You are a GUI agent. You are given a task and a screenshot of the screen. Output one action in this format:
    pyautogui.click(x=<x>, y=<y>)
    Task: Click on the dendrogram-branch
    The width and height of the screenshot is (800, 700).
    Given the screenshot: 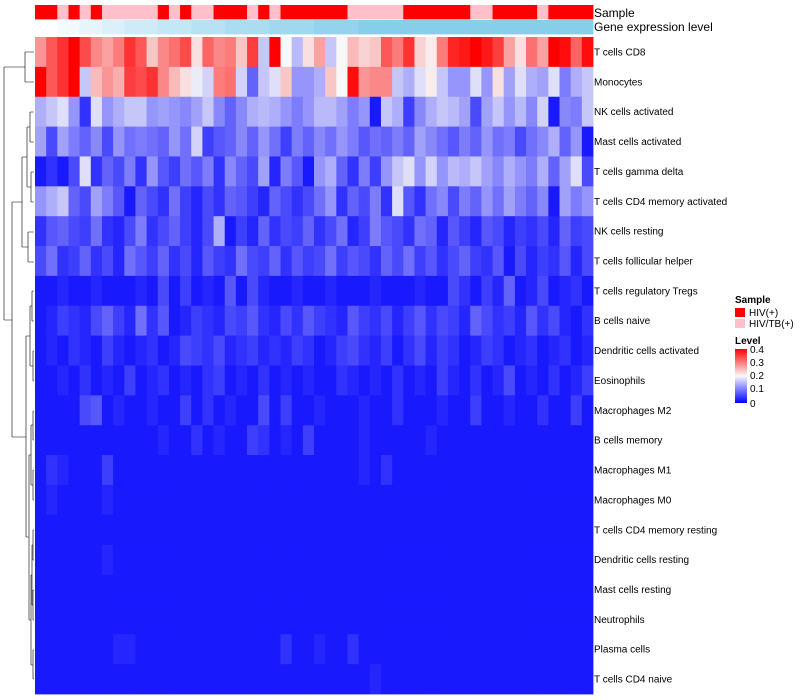 What is the action you would take?
    pyautogui.click(x=28, y=165)
    